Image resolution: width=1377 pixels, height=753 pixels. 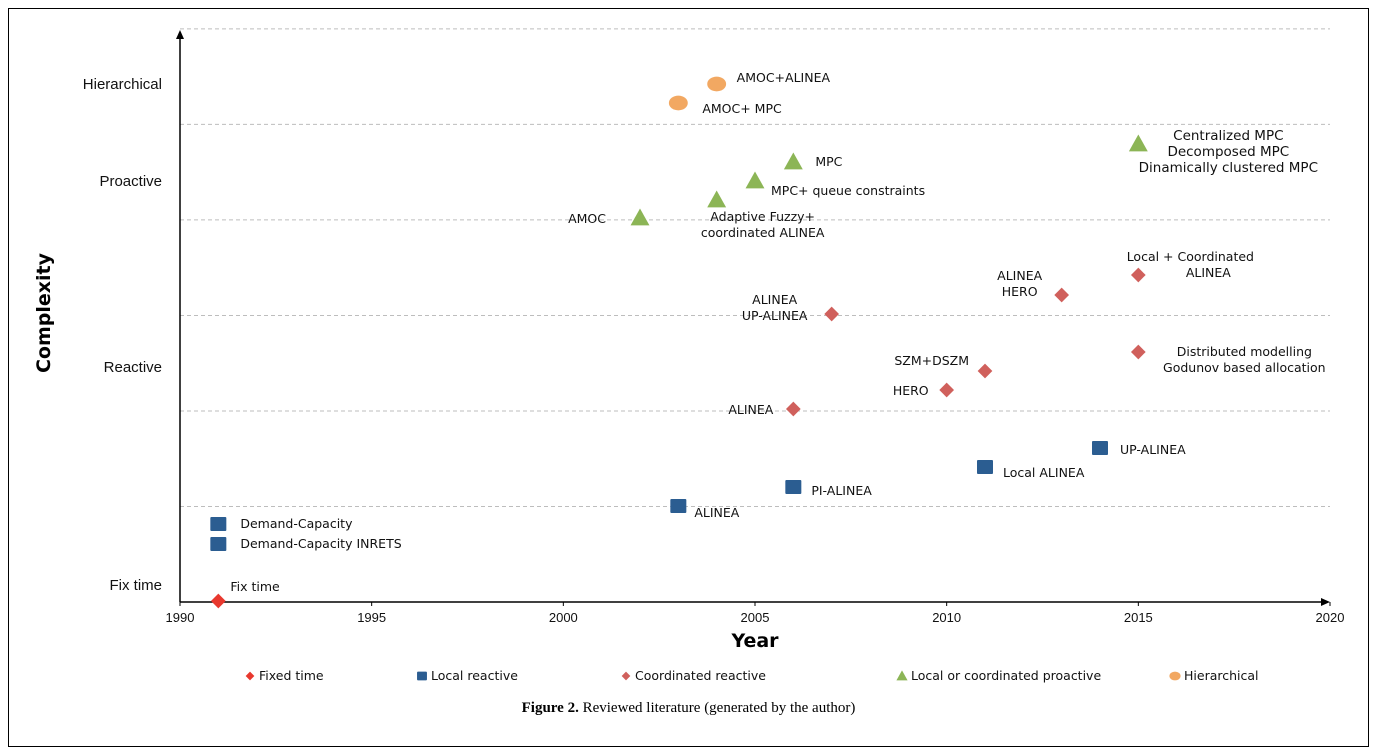 I want to click on caption-figure-number: Figure 2., so click(x=550, y=708).